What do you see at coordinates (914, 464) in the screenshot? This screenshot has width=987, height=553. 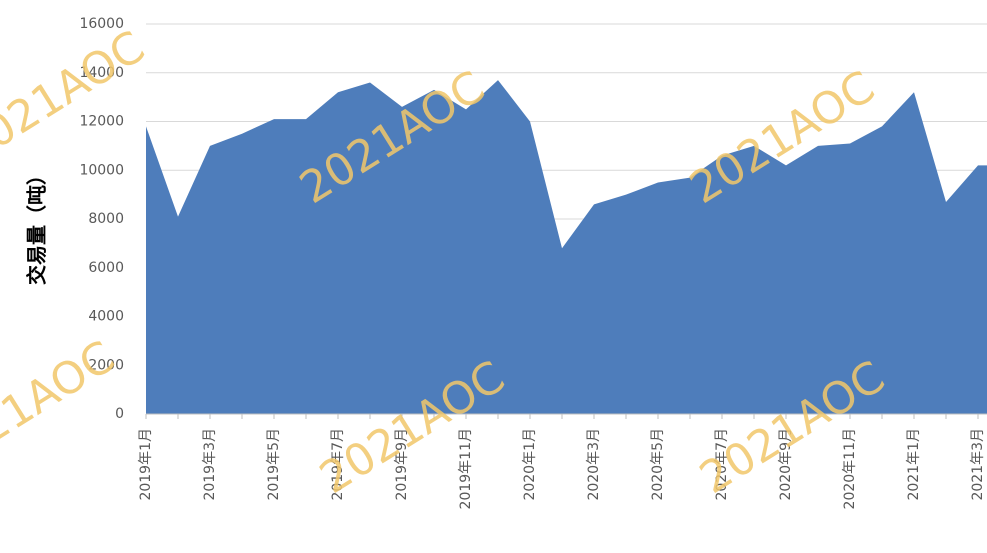 I see `x-tick-label: 2021年1月` at bounding box center [914, 464].